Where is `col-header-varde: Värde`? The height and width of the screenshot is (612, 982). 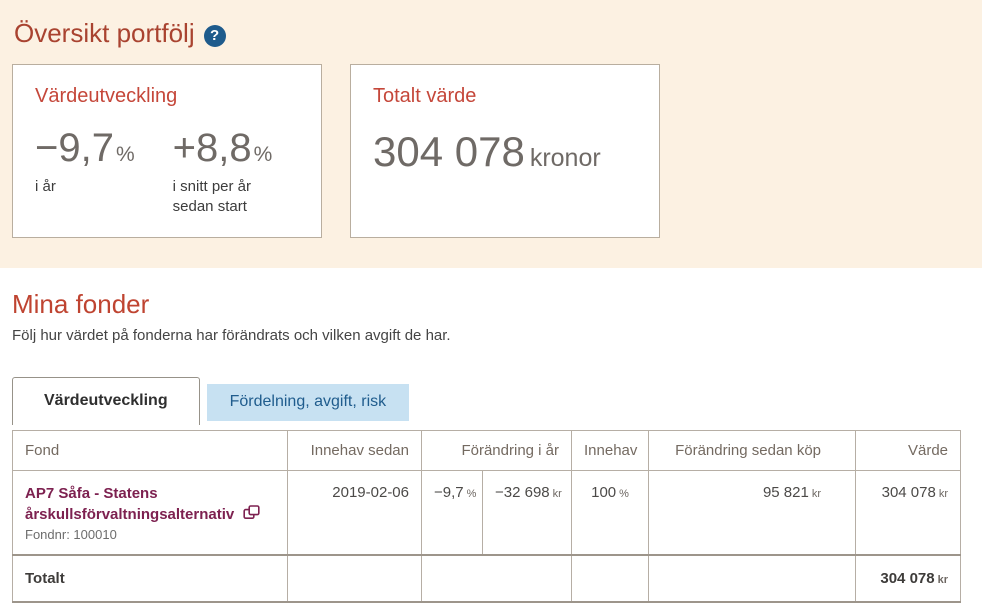
col-header-varde: Värde is located at coordinates (908, 450).